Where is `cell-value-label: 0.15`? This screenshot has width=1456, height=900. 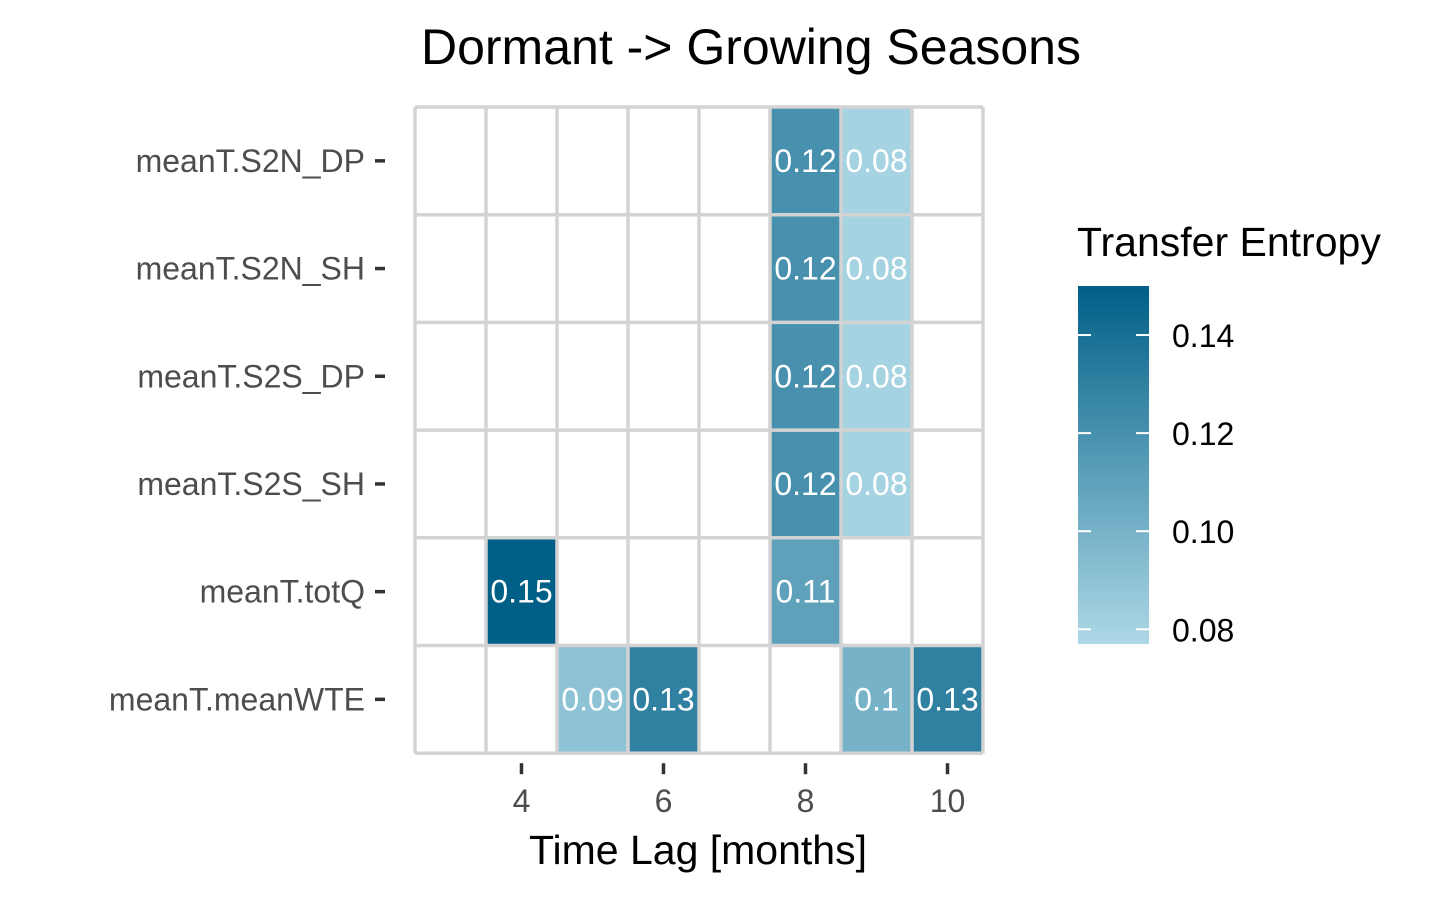
cell-value-label: 0.15 is located at coordinates (521, 592).